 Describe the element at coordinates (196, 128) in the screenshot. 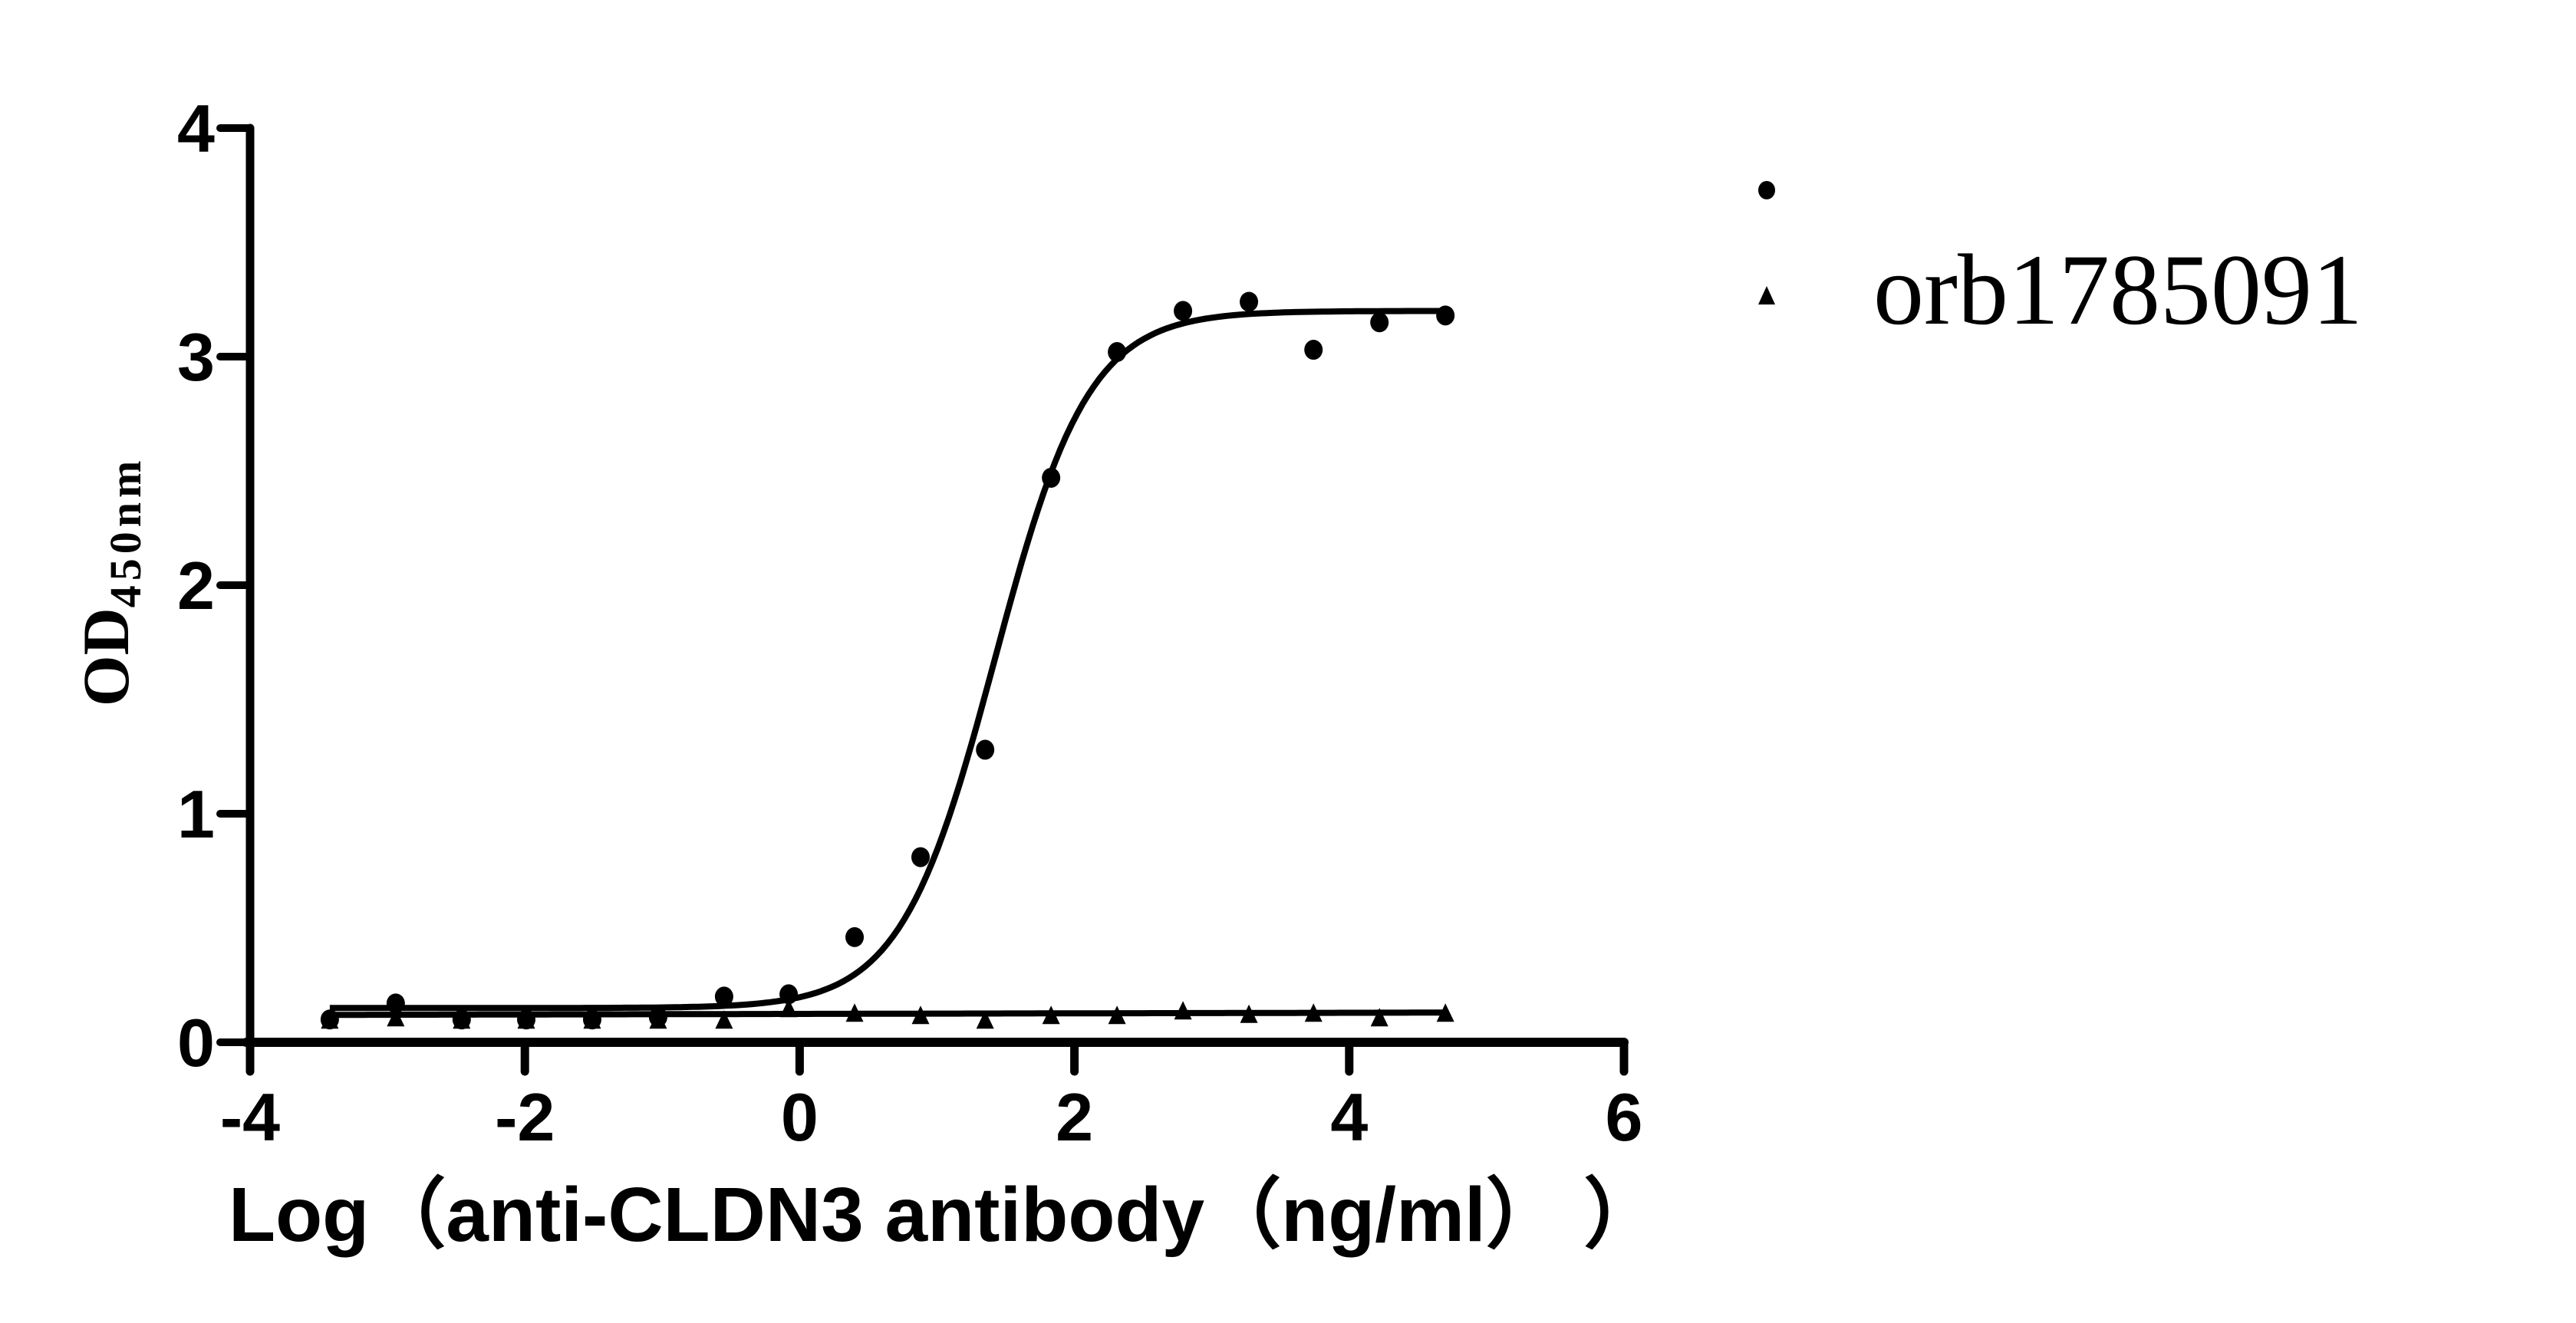

I see `y-tick-label: 4` at that location.